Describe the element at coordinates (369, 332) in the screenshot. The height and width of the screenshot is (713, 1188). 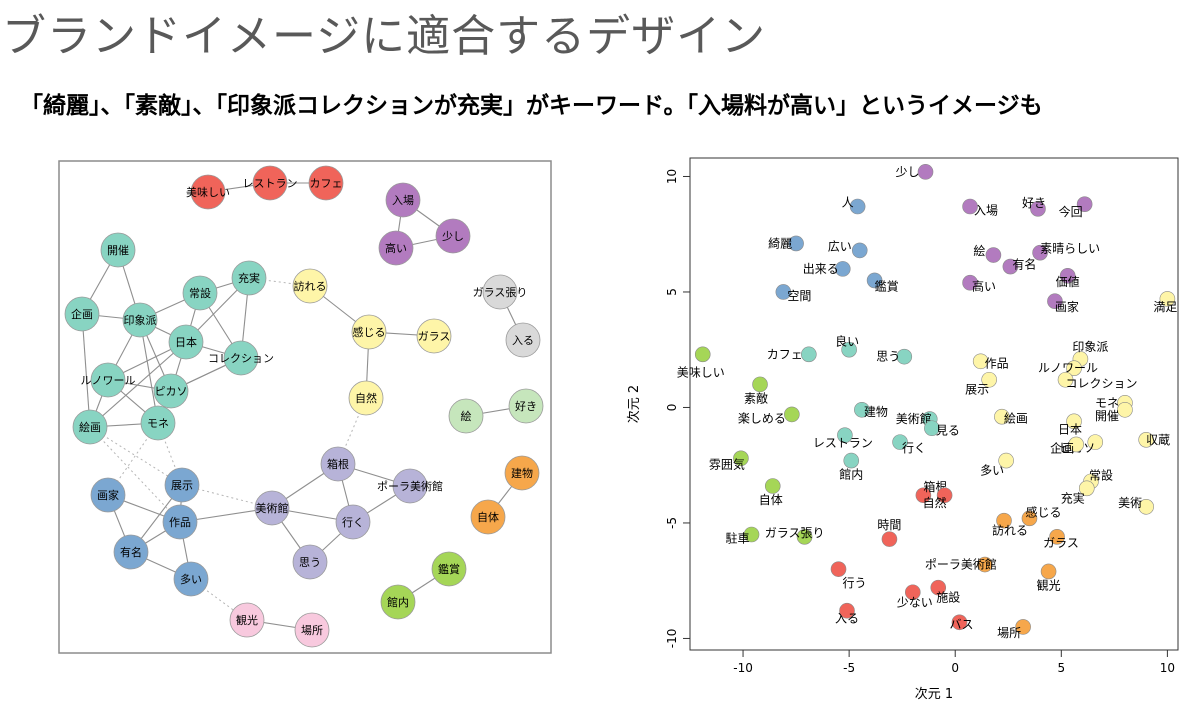
I see `network-node-label: 感じる` at that location.